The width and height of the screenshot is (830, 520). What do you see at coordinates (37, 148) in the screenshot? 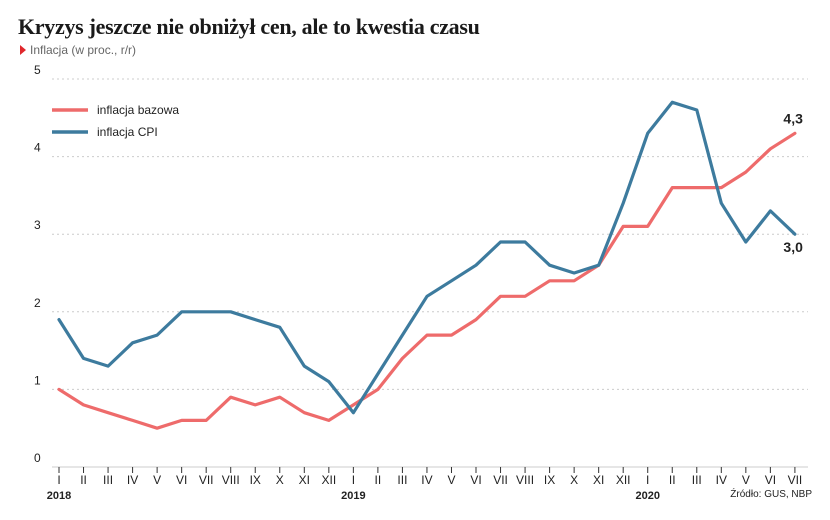
I see `y-tick-label: 4` at bounding box center [37, 148].